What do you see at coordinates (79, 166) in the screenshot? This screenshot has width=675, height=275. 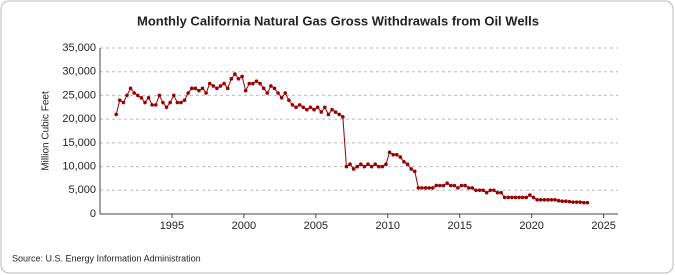 I see `y-tick-label: 10,000` at bounding box center [79, 166].